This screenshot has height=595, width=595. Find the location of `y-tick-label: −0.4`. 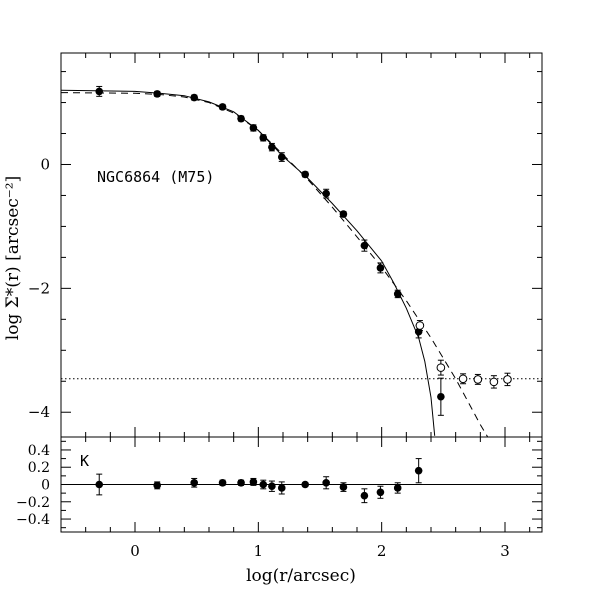

y-tick-label: −0.4 is located at coordinates (33, 520).